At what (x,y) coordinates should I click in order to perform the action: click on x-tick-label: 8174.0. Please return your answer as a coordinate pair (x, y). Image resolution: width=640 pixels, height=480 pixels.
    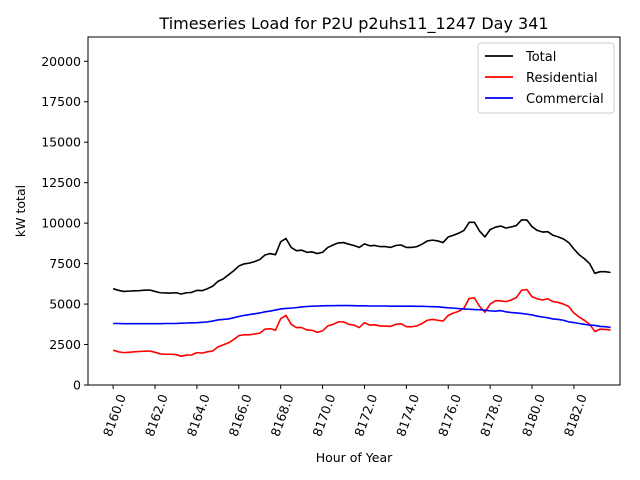
    Looking at the image, I should click on (407, 415).